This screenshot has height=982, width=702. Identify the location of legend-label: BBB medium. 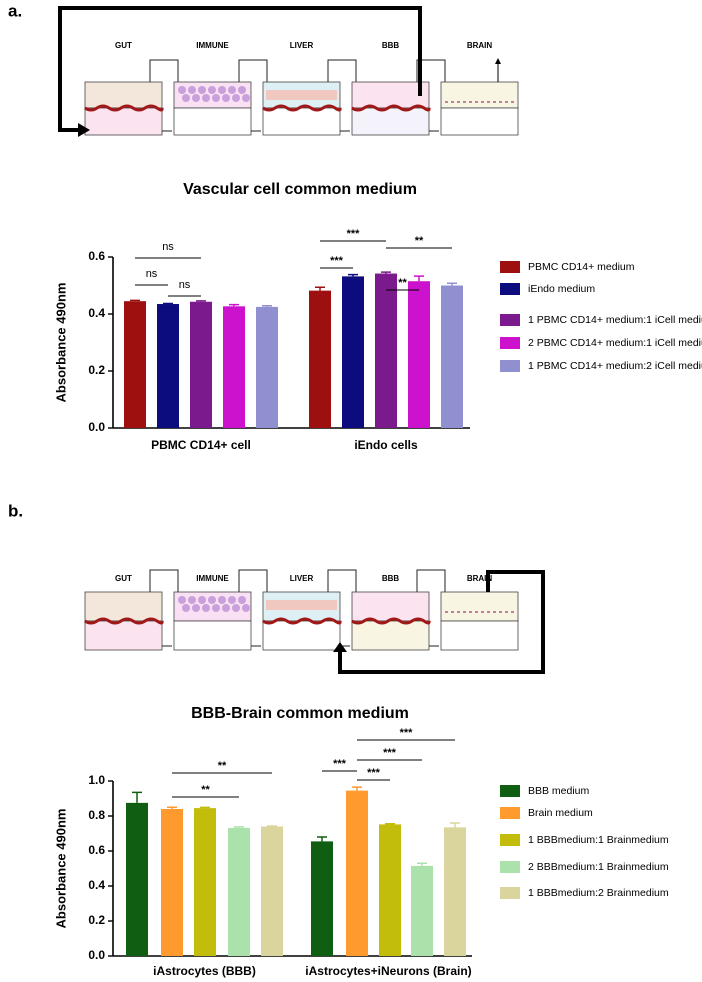
(559, 791).